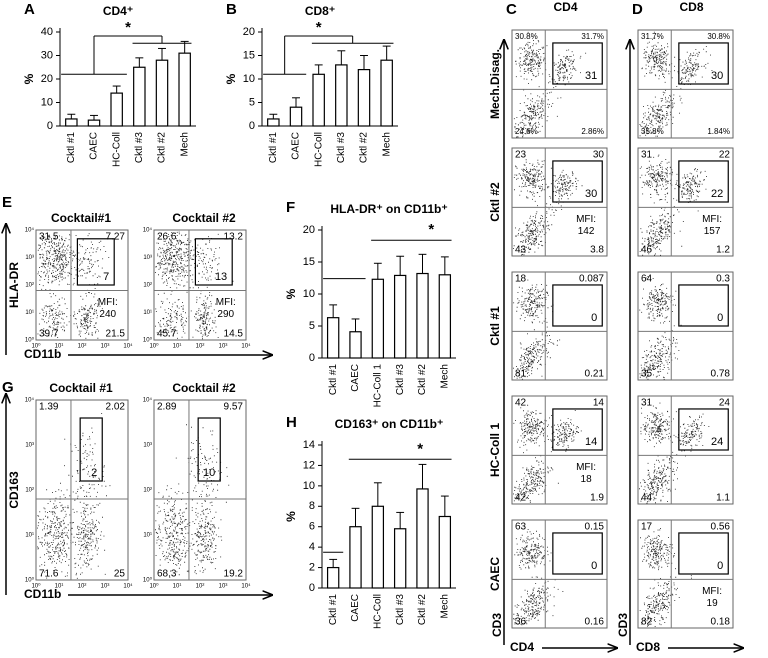 Image resolution: width=768 pixels, height=658 pixels. What do you see at coordinates (47, 102) in the screenshot?
I see `label: 10` at bounding box center [47, 102].